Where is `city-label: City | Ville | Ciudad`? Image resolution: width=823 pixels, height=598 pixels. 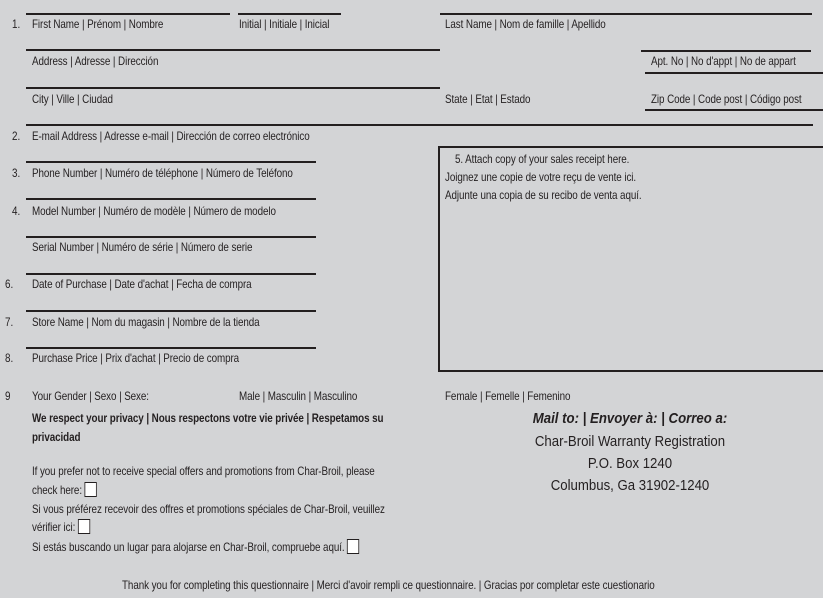
city-label: City | Ville | Ciudad is located at coordinates (72, 99).